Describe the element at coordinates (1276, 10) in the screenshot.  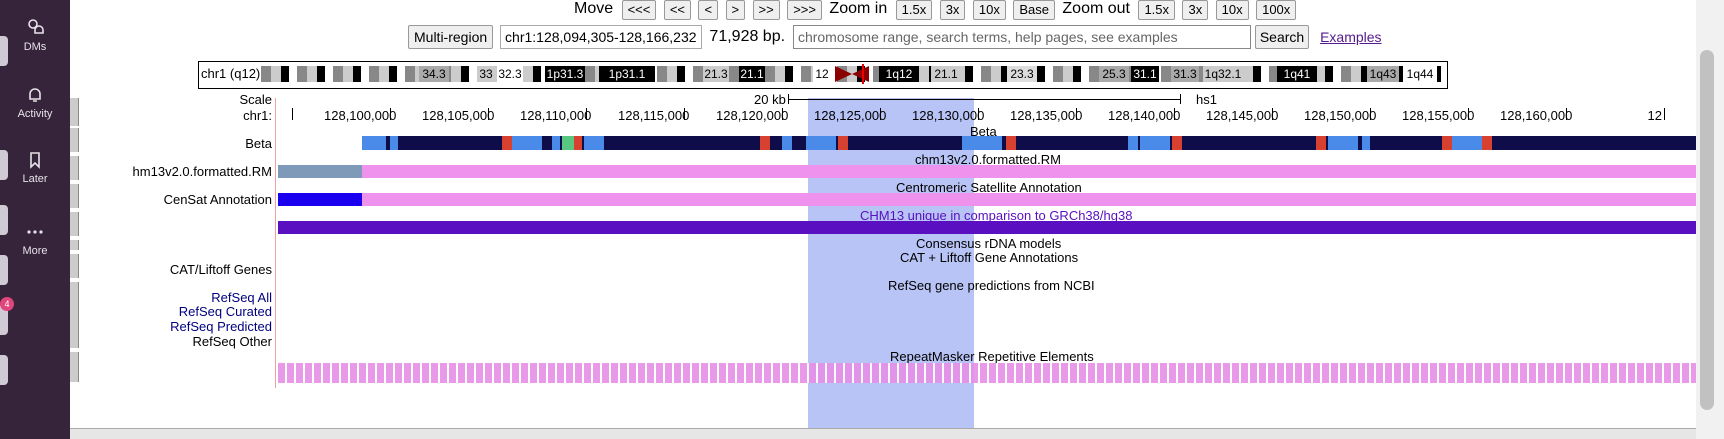
I see `zoom-out-100x-button: 100x` at that location.